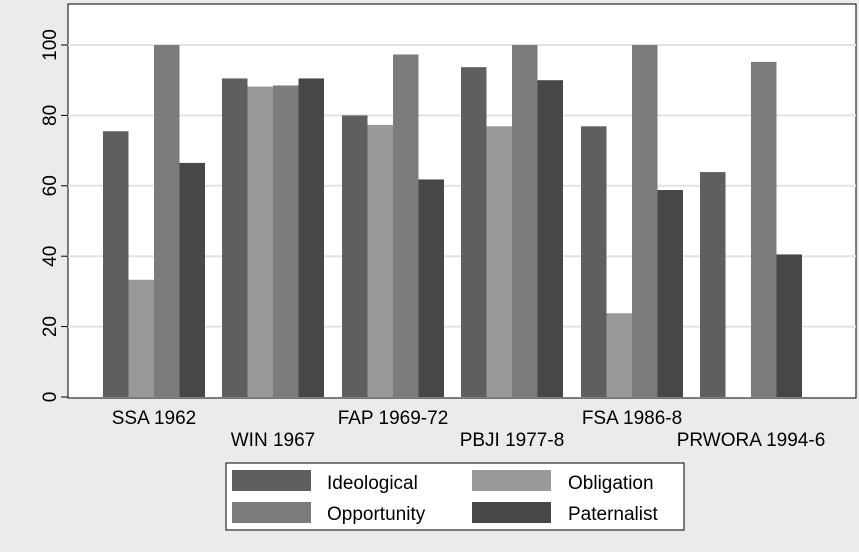 Image resolution: width=859 pixels, height=552 pixels. I want to click on legend-key-paternalist, so click(511, 512).